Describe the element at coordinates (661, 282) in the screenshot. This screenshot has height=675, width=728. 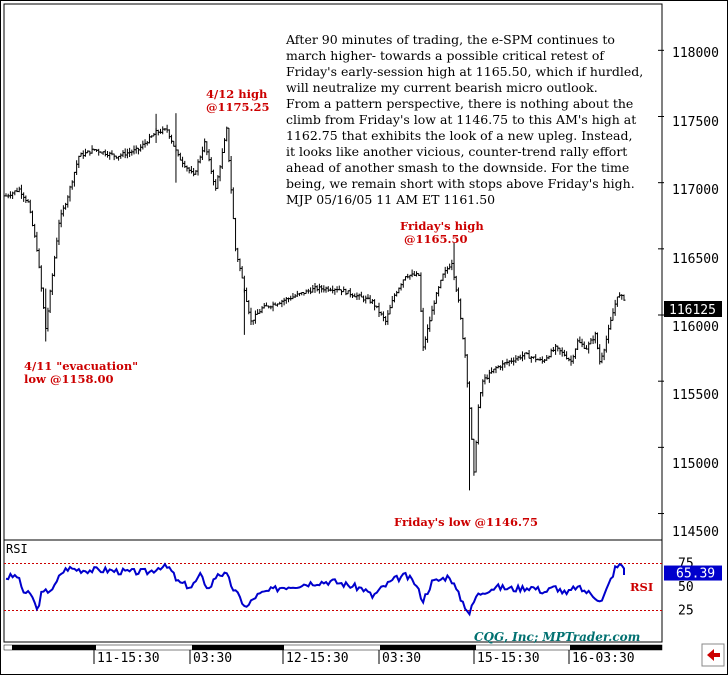
I see `price-gridlines` at that location.